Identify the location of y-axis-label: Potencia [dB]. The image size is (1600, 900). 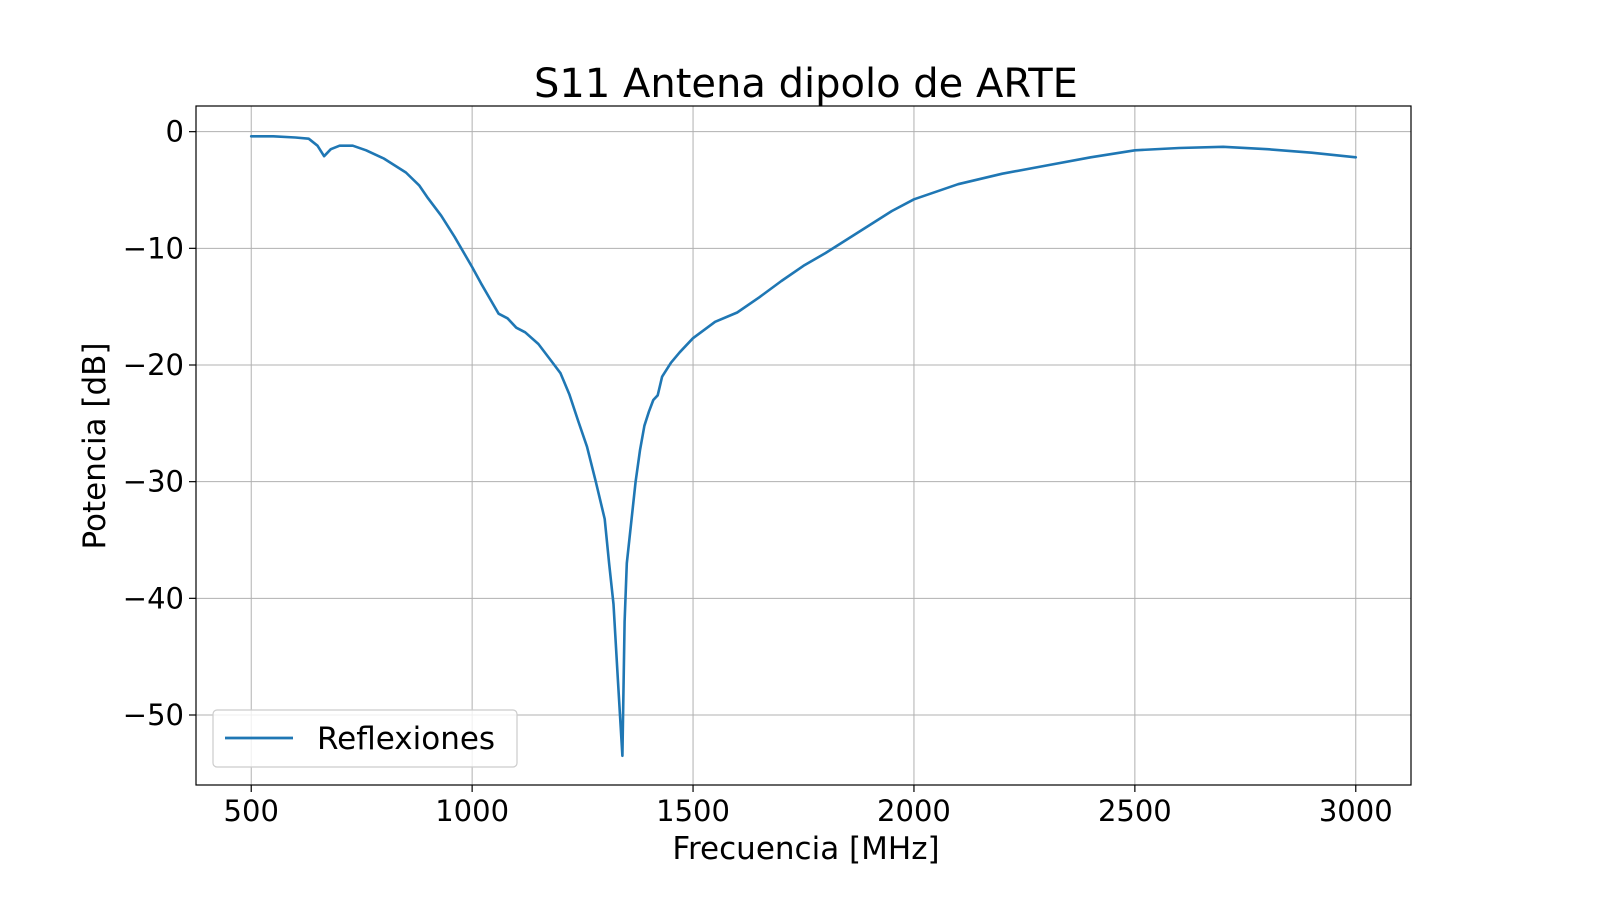
(95, 445).